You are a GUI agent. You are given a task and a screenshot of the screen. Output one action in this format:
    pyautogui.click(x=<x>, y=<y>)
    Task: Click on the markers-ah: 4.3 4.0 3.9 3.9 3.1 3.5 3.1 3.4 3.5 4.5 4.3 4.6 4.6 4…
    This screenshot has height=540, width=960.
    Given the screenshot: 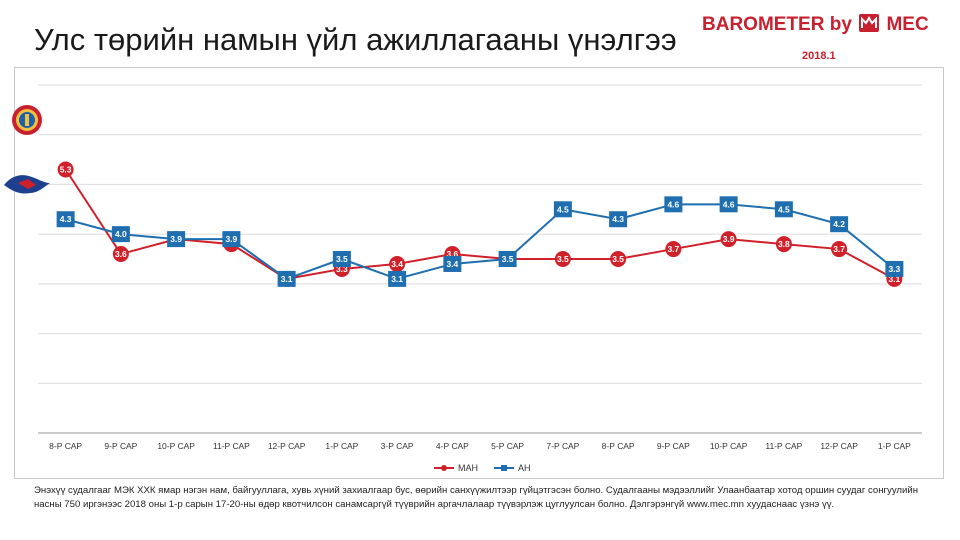 What is the action you would take?
    pyautogui.click(x=480, y=241)
    